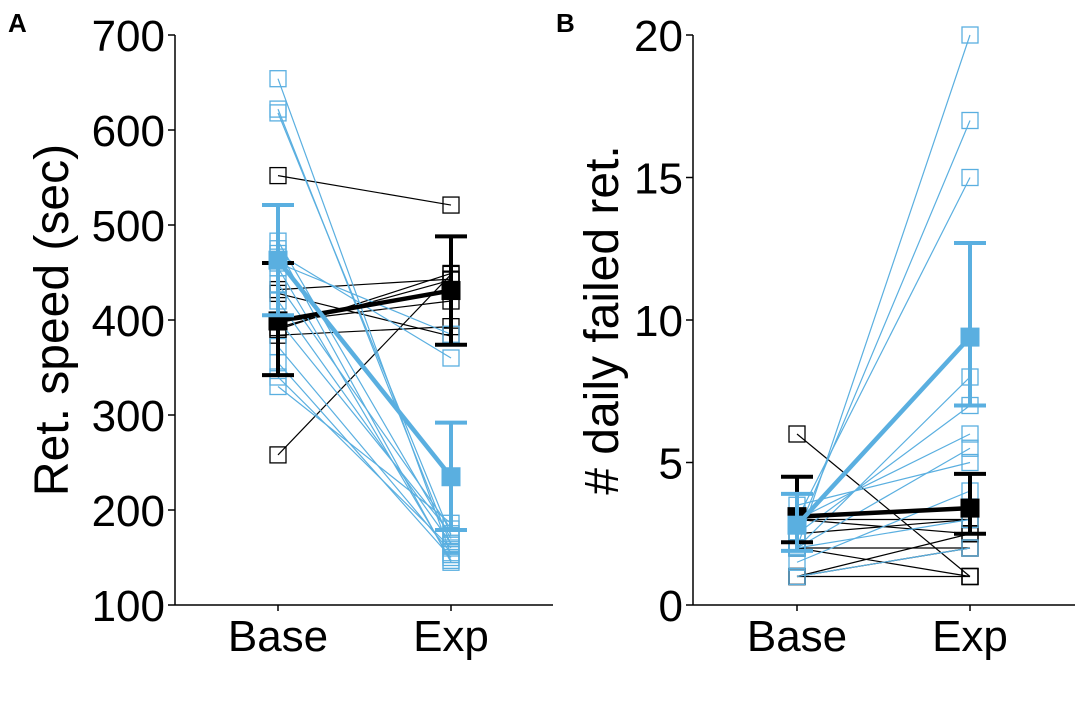 Image resolution: width=1080 pixels, height=720 pixels. I want to click on panel-a-y-tick-label: 300, so click(128, 416).